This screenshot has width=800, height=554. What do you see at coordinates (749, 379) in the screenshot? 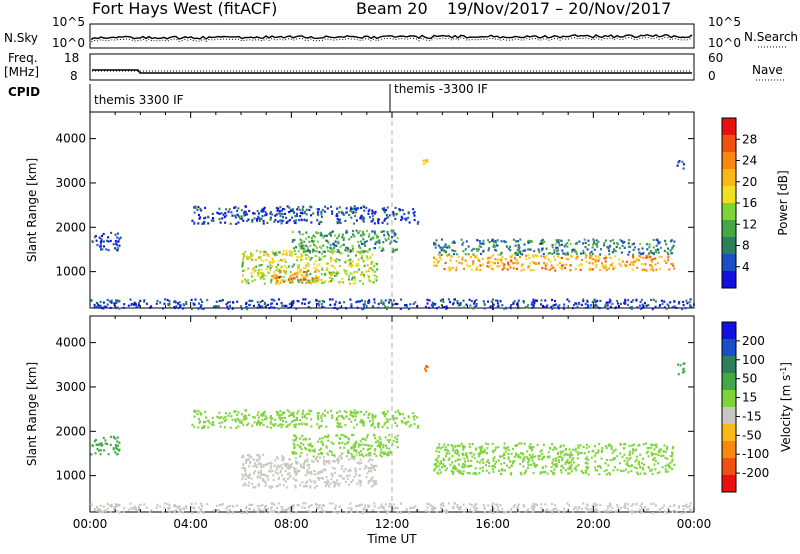
I see `colorbar-tick-label: 50` at bounding box center [749, 379].